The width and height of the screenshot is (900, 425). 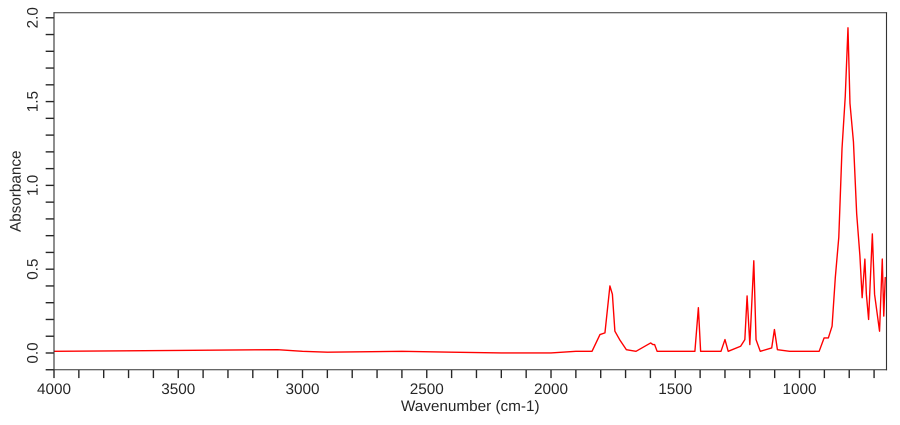 I want to click on y-tick-label: 0.5, so click(x=32, y=269).